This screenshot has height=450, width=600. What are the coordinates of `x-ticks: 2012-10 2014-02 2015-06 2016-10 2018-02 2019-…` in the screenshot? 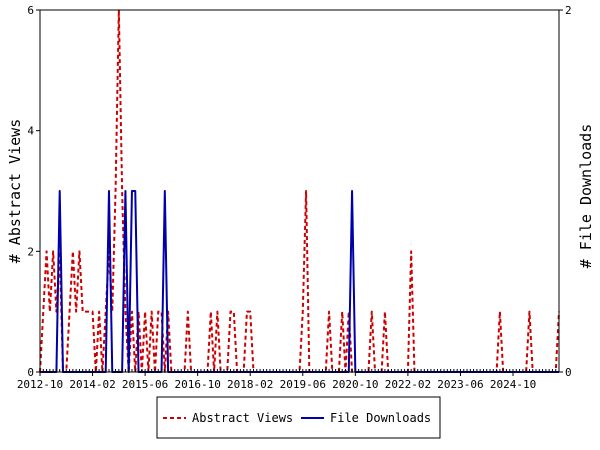 It's located at (288, 380).